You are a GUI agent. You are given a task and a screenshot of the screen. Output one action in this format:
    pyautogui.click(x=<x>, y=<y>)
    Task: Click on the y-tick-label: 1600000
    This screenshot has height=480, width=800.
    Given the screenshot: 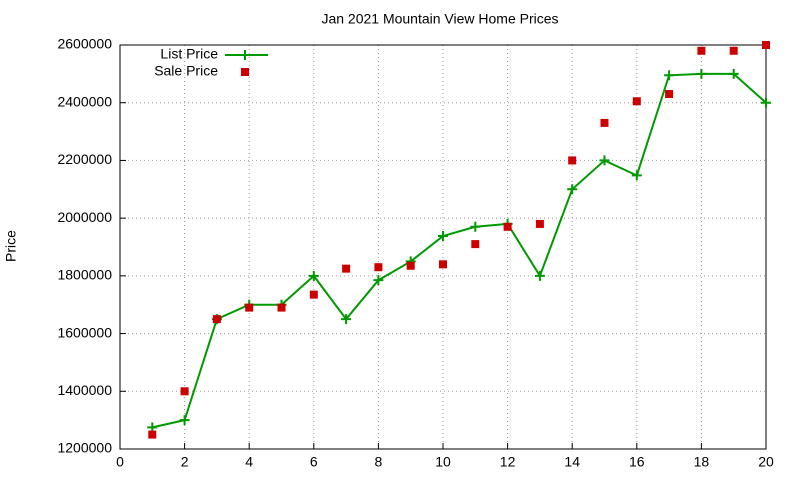 What is the action you would take?
    pyautogui.click(x=84, y=332)
    